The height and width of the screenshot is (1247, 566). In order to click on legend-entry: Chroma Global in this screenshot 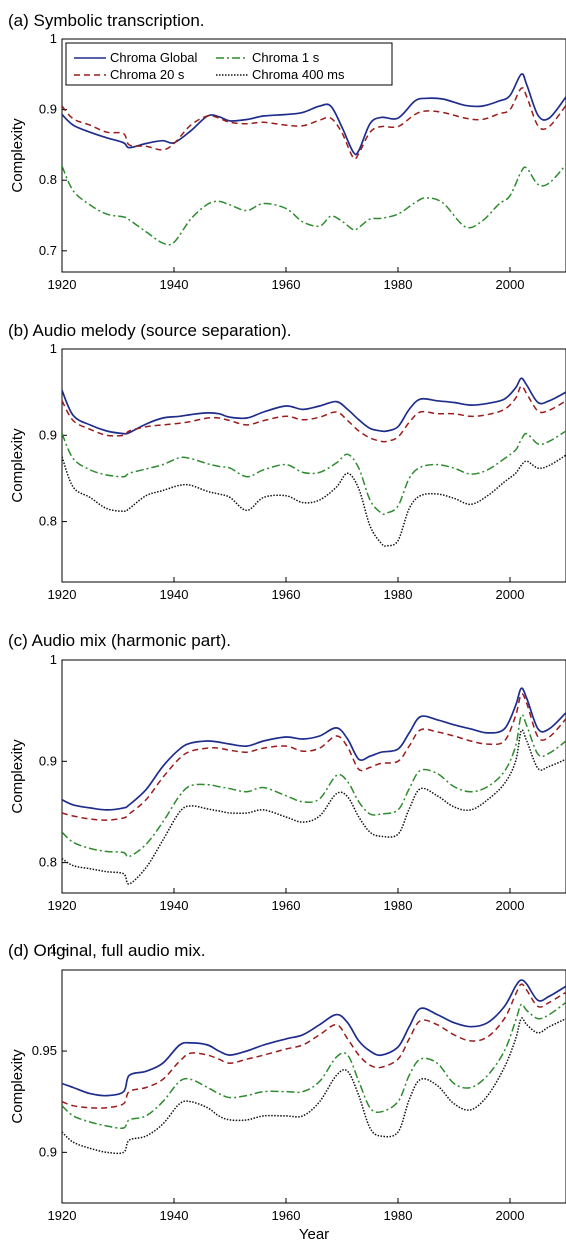, I will do `click(154, 57)`.